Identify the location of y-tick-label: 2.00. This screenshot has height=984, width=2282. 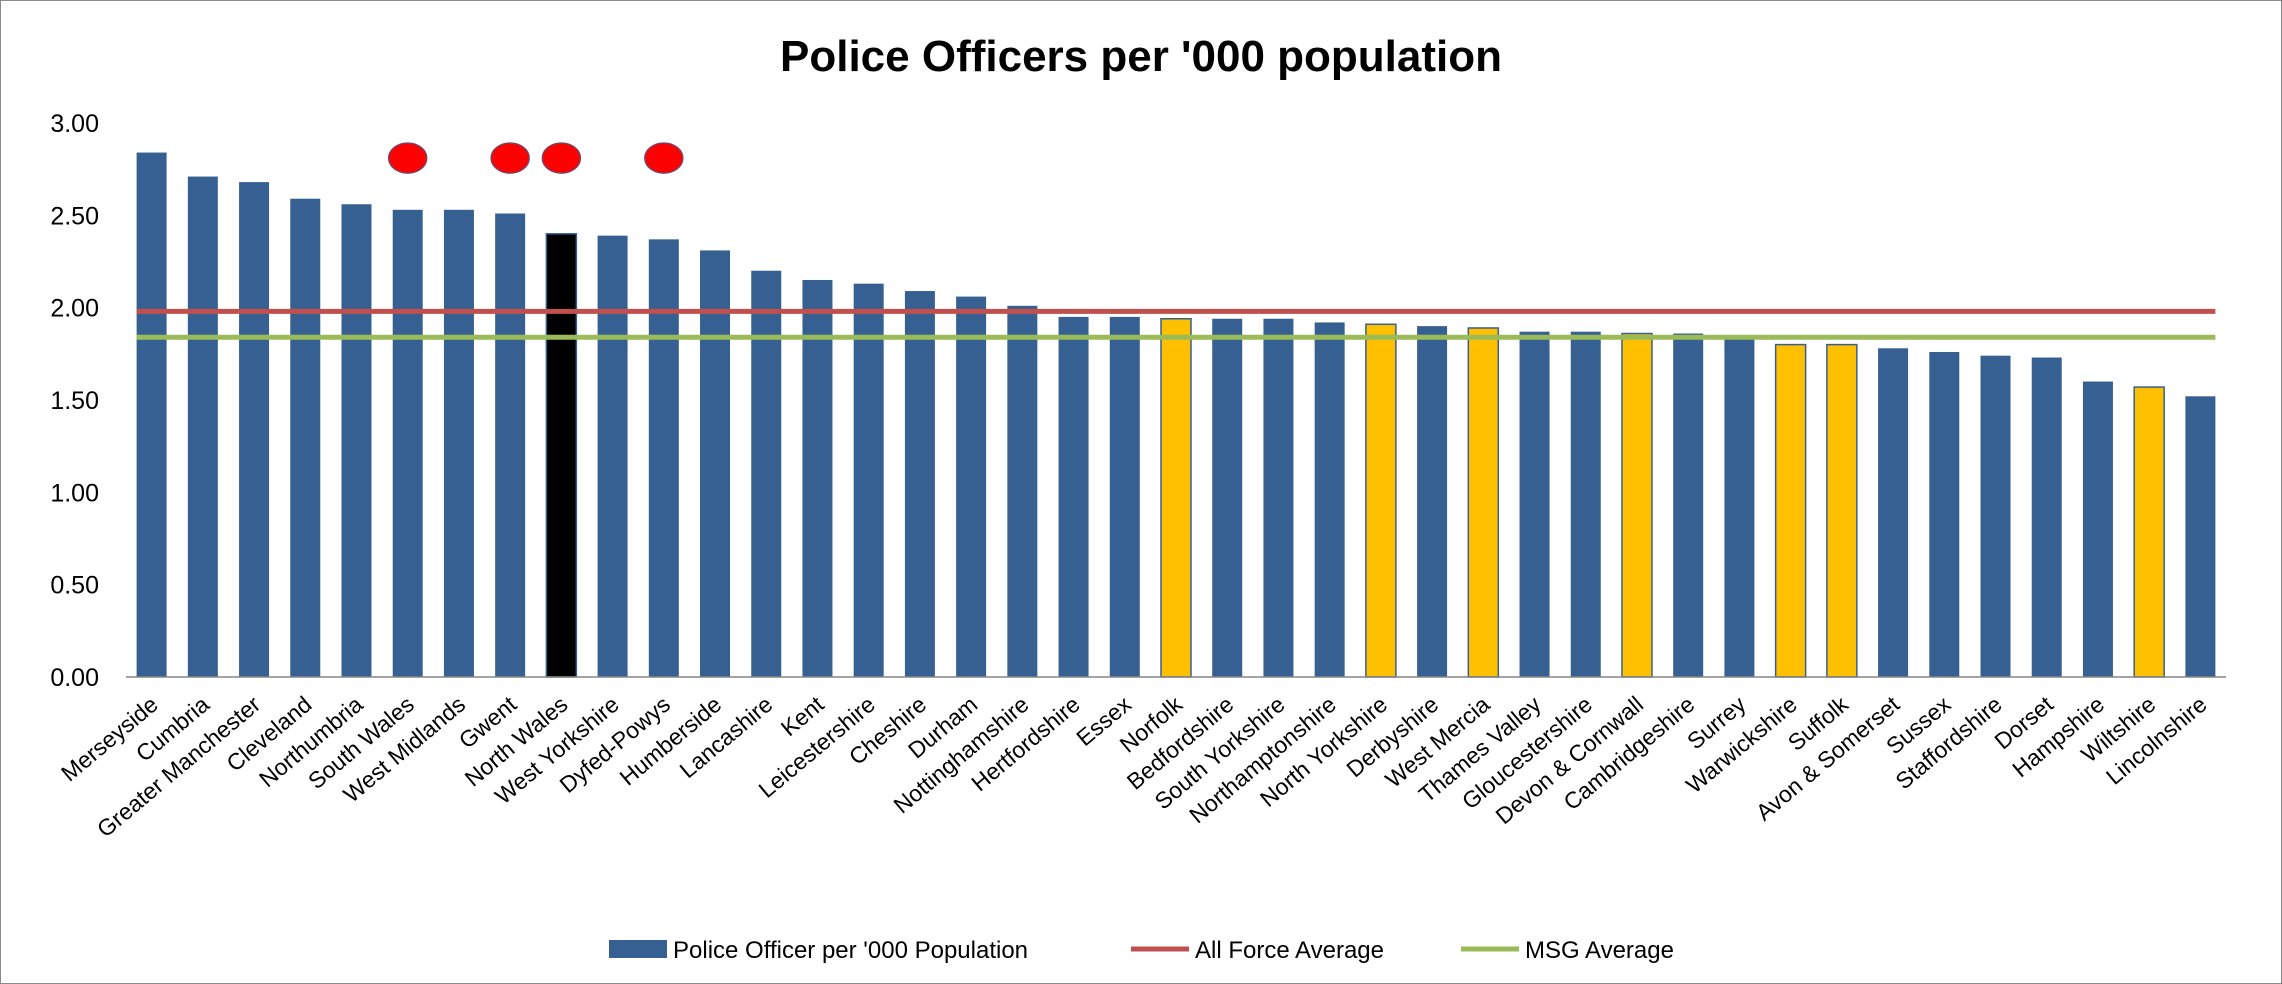
(74, 309).